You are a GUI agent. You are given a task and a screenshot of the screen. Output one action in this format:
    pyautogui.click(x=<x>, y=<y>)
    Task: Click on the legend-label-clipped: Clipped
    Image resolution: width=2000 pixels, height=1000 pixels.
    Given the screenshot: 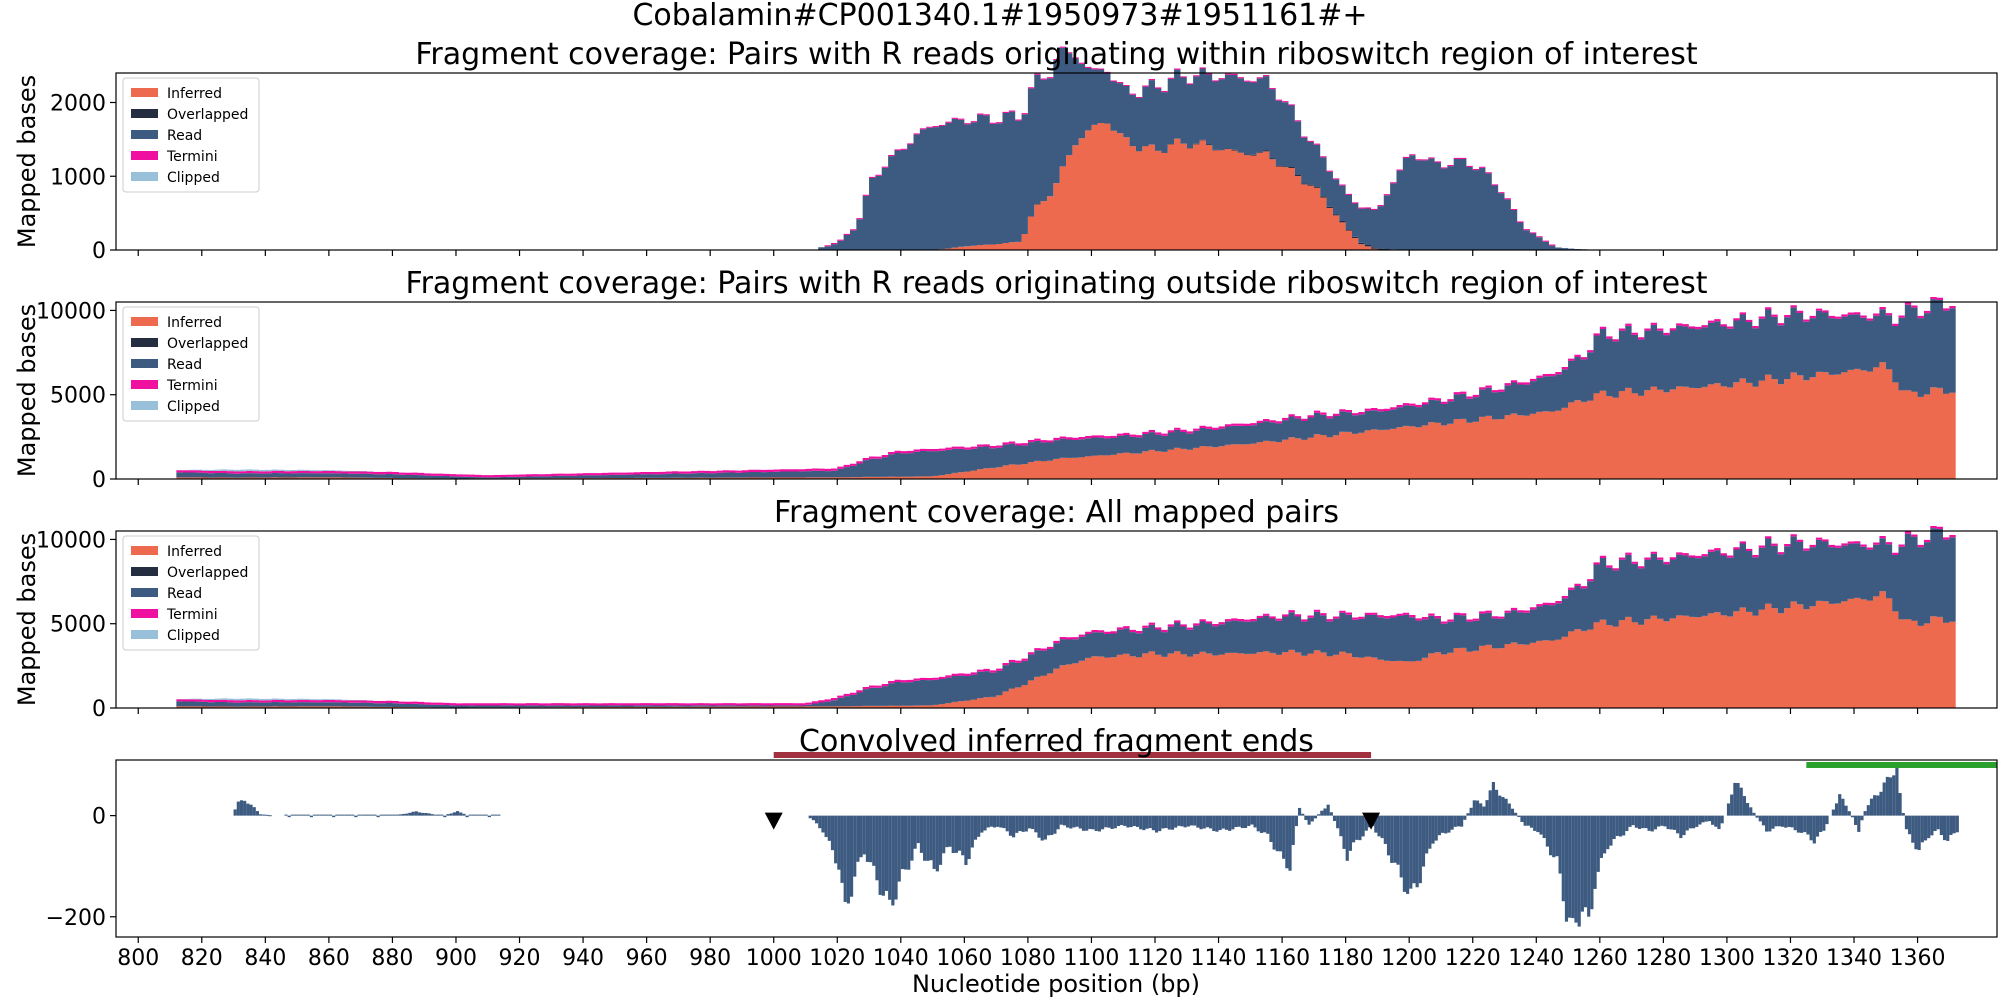 What is the action you would take?
    pyautogui.click(x=193, y=407)
    